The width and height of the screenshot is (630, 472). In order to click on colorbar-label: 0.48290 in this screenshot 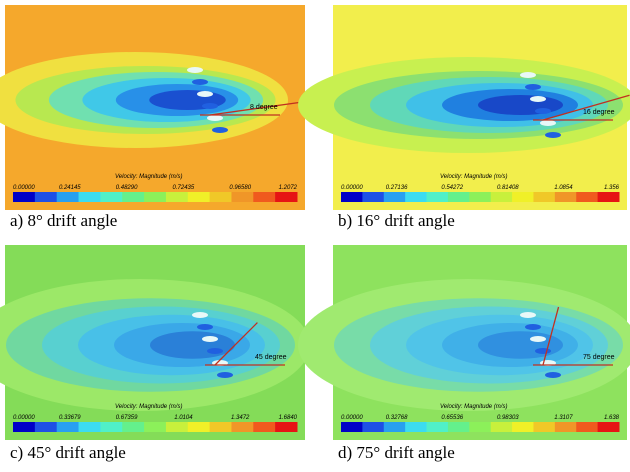, I will do `click(127, 188)`.